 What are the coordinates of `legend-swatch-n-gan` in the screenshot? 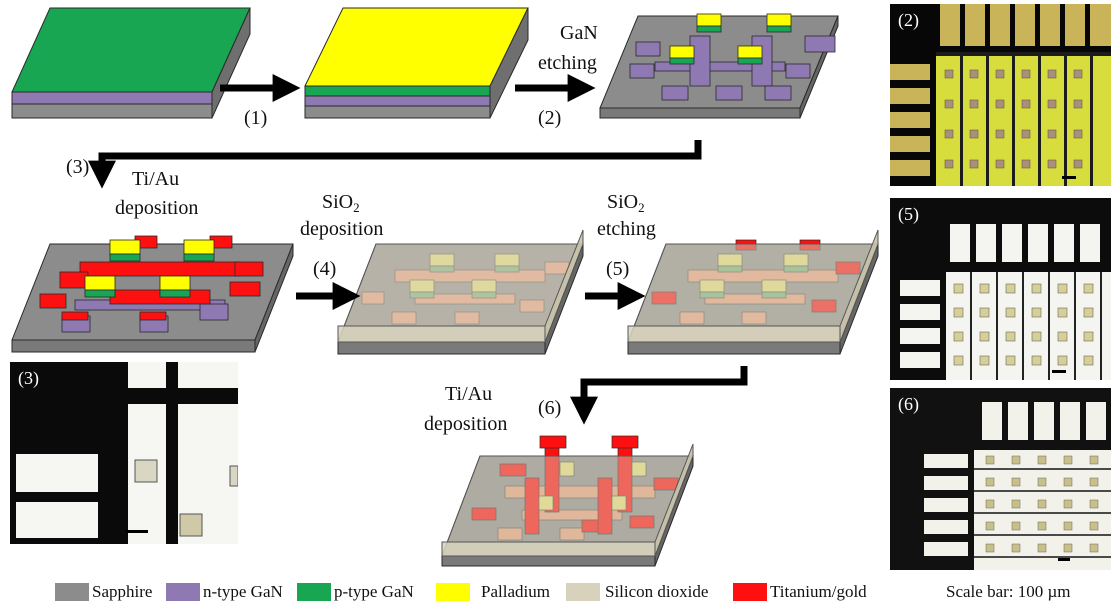 It's located at (183, 592).